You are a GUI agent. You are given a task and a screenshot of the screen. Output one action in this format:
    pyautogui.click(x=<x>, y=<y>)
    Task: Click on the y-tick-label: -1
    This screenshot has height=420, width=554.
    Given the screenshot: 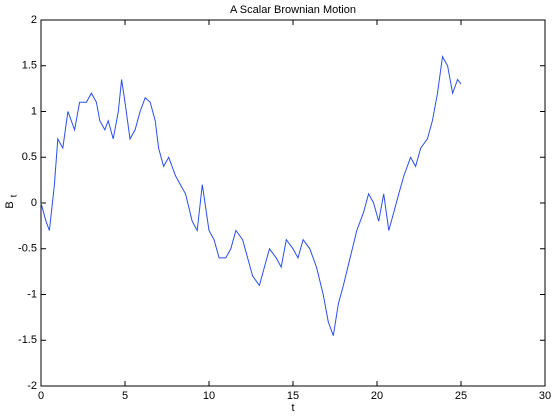 What is the action you would take?
    pyautogui.click(x=32, y=294)
    